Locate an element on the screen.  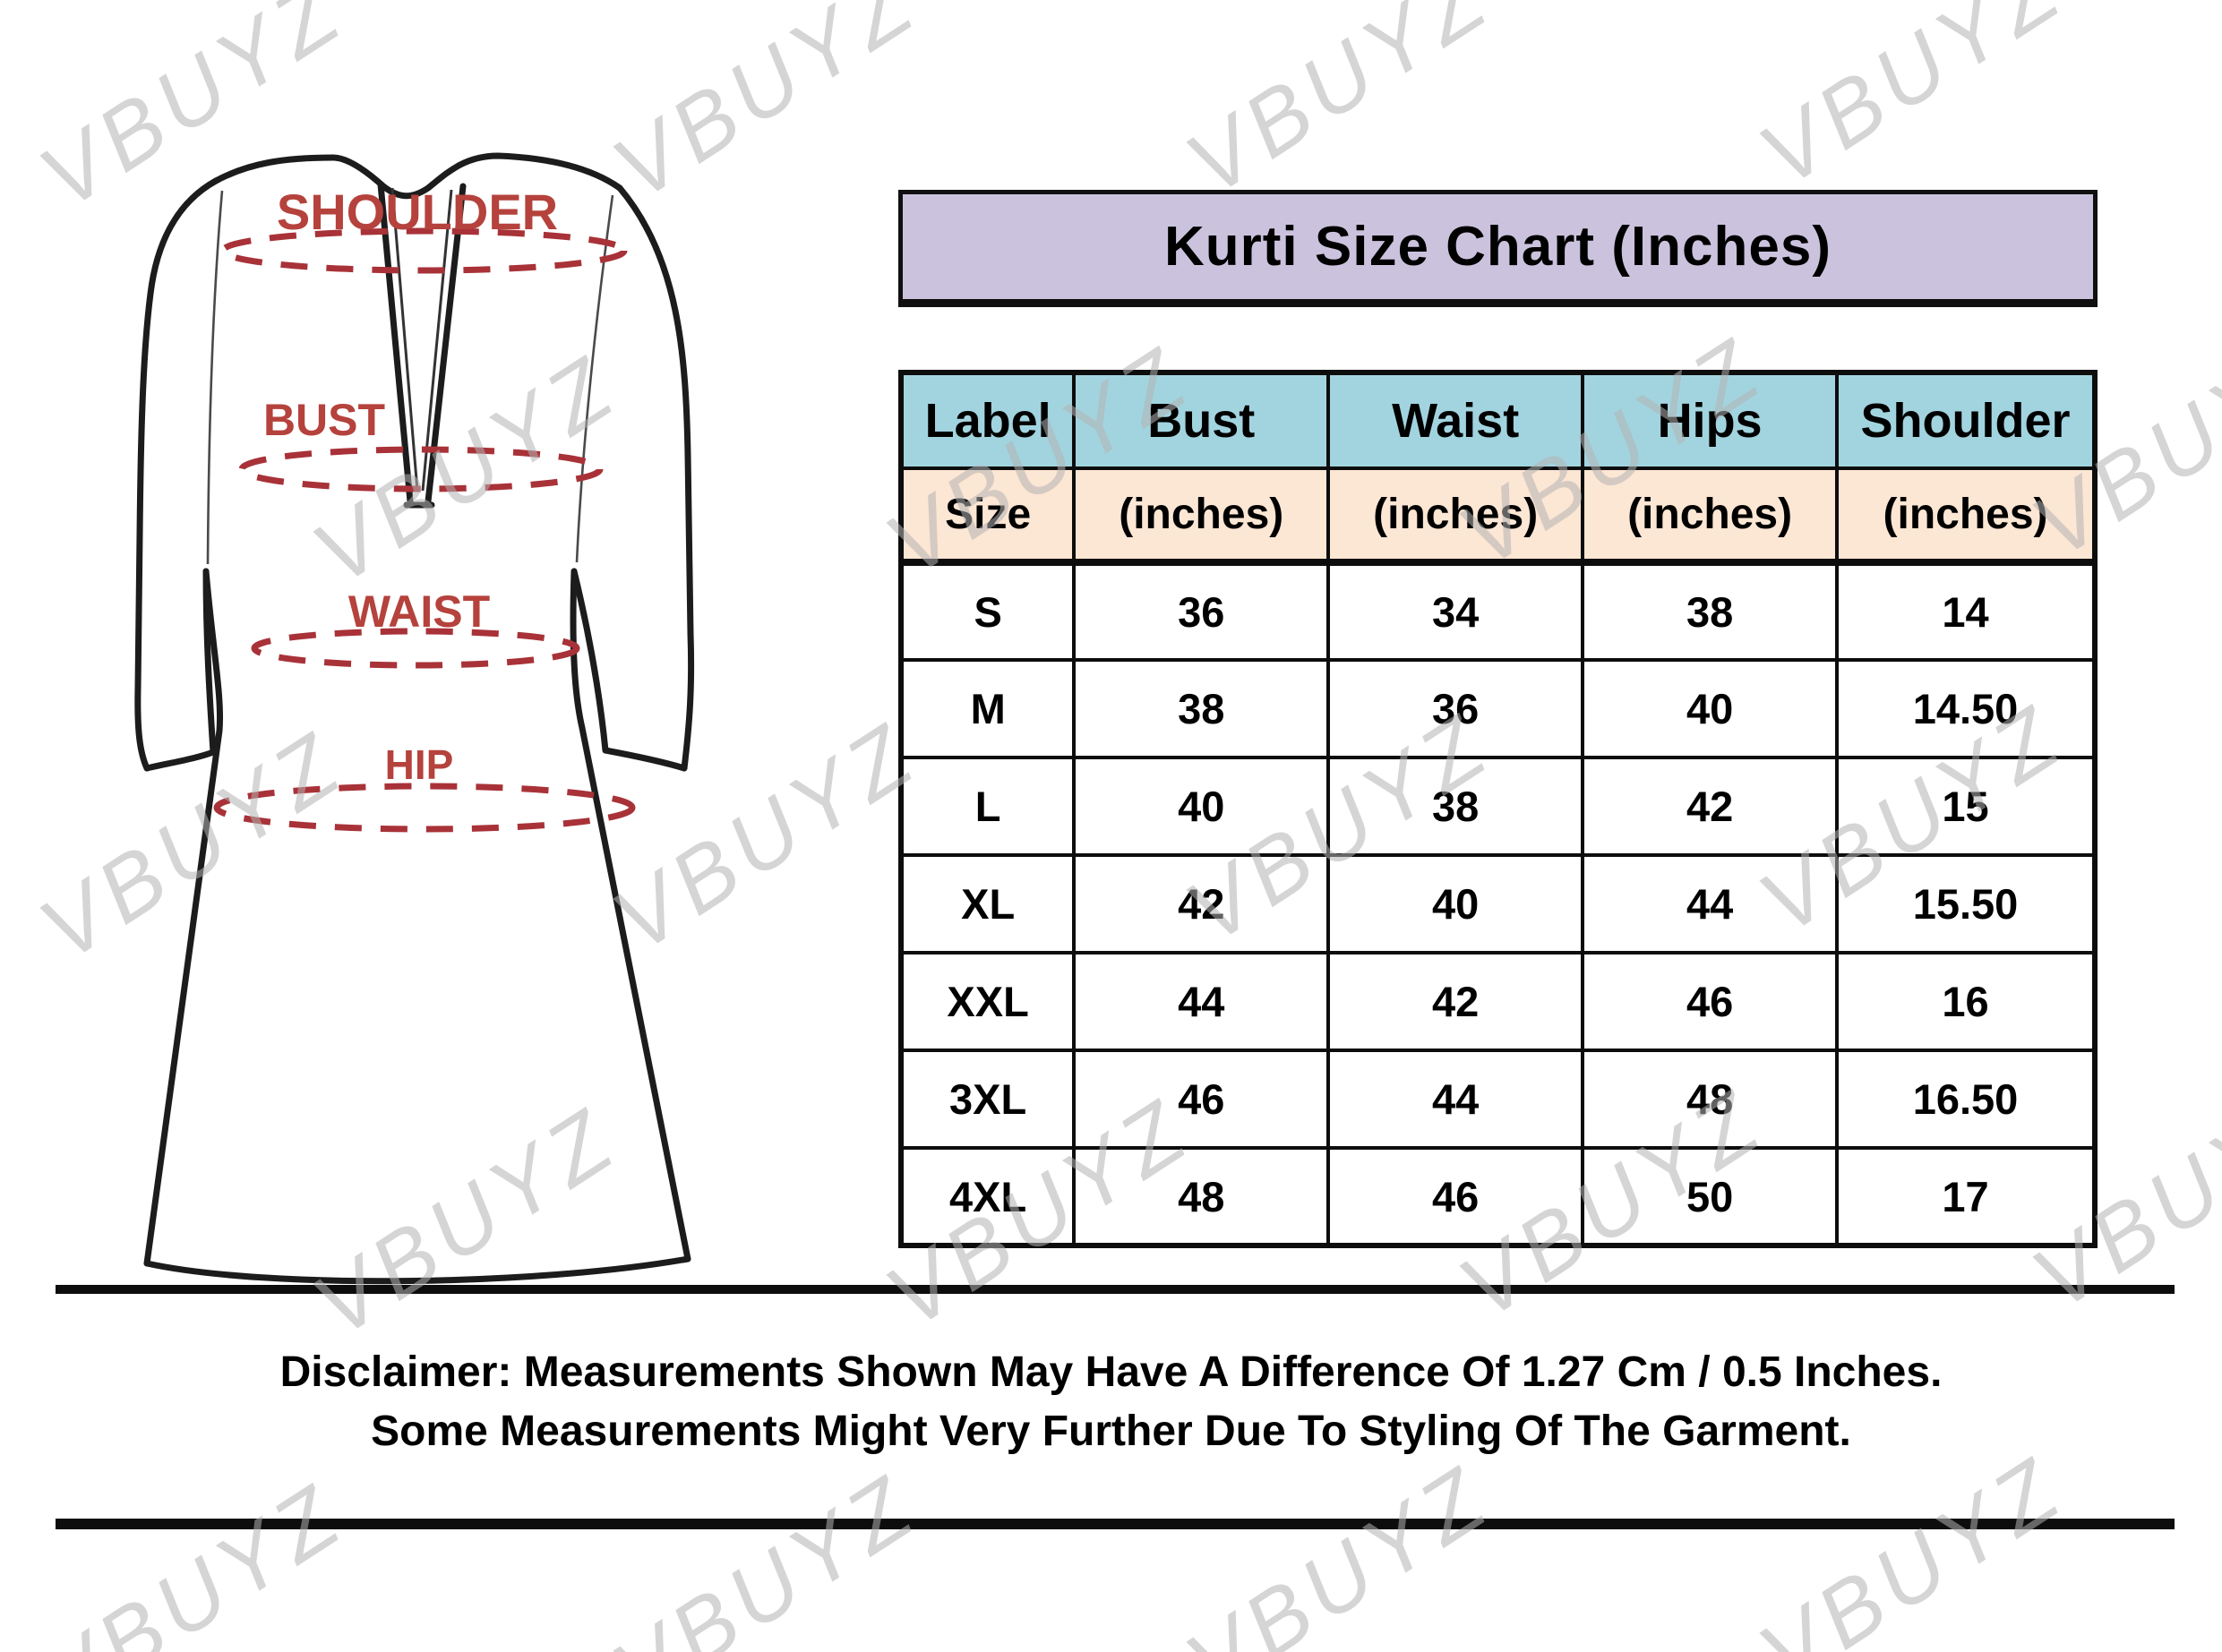
hip-measure-line is located at coordinates (424, 808).